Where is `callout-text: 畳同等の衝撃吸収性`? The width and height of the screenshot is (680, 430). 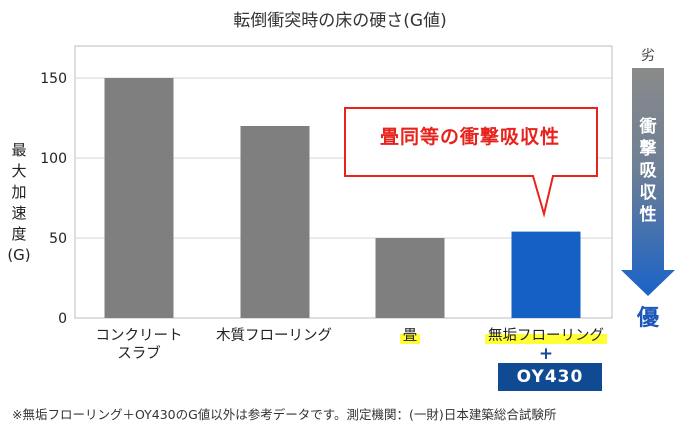
callout-text: 畳同等の衝撃吸収性 is located at coordinates (469, 137).